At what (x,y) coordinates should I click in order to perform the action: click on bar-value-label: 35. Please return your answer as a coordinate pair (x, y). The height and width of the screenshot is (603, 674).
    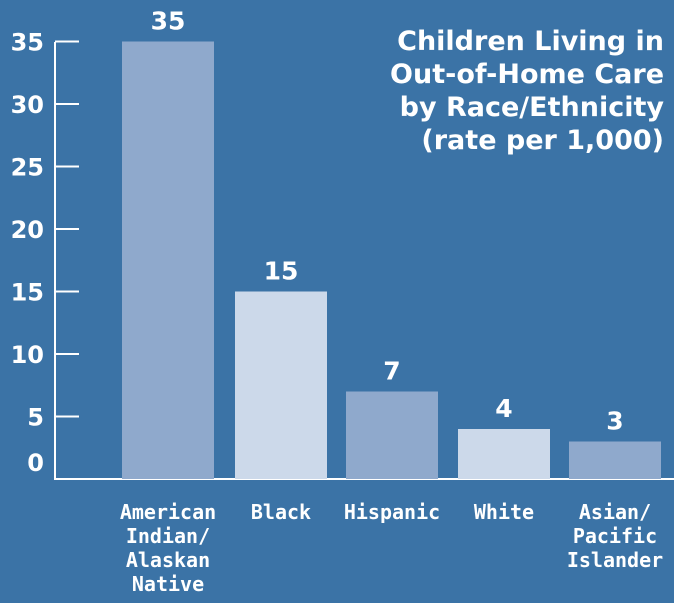
    Looking at the image, I should click on (168, 21).